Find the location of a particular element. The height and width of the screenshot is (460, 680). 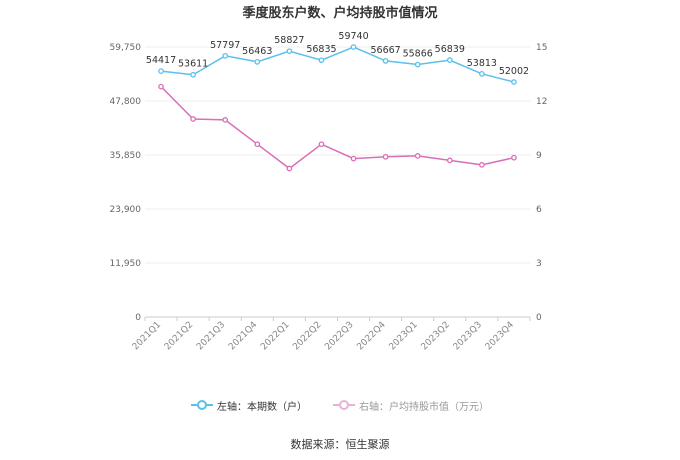

right-tick-label: 9 is located at coordinates (539, 156).